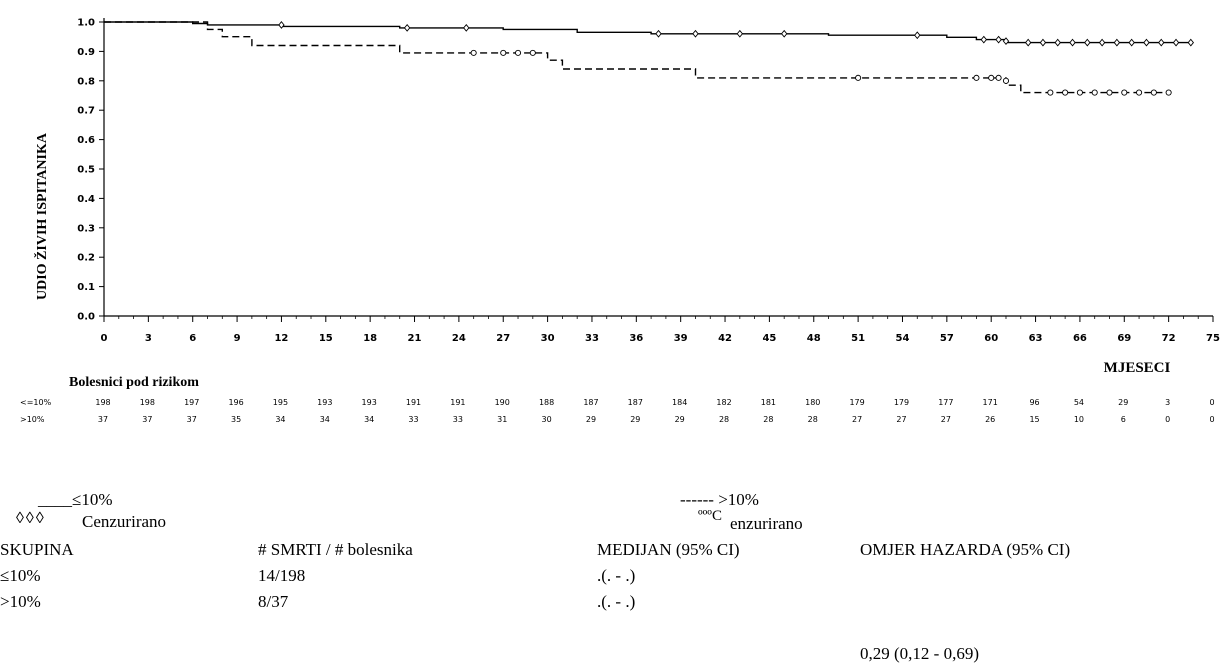 The image size is (1231, 668). What do you see at coordinates (90, 170) in the screenshot?
I see `y-tick-labels: 0.0 0.1 0.2 0.3 0.4 0.5 0.6 0.7 0.8 0.9 1.0` at bounding box center [90, 170].